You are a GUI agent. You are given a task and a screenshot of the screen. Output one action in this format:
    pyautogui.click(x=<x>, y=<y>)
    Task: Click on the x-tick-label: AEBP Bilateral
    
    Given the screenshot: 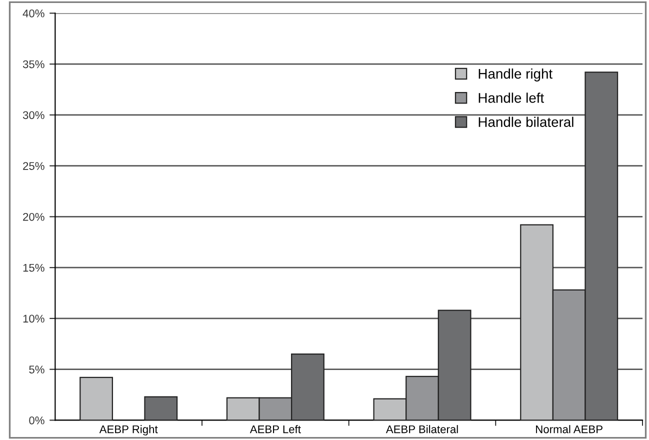 What is the action you would take?
    pyautogui.click(x=422, y=429)
    